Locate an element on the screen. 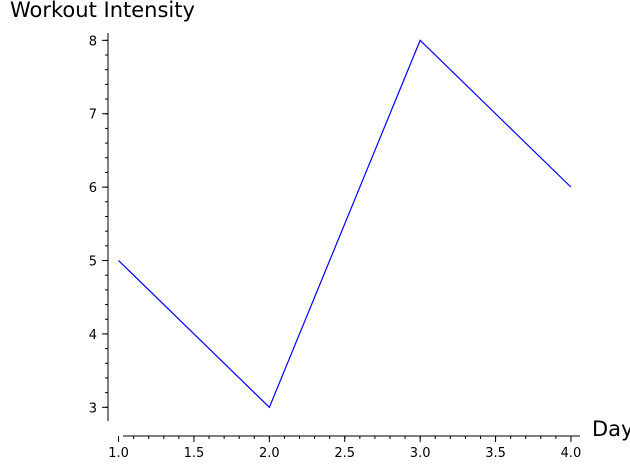 Image resolution: width=630 pixels, height=470 pixels. y-tick-label: 5 is located at coordinates (93, 262).